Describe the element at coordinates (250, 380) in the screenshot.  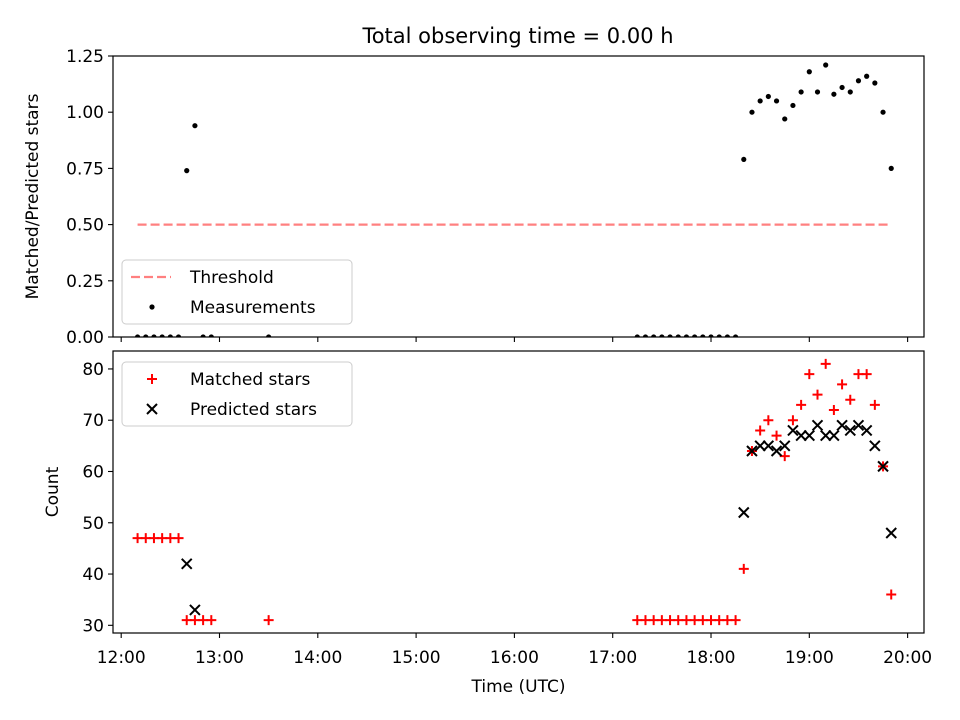
I see `legend-label: Matched stars` at that location.